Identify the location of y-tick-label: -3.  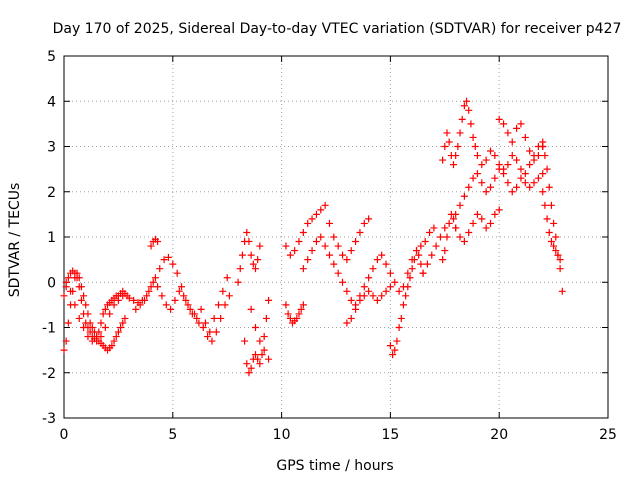
(49, 419).